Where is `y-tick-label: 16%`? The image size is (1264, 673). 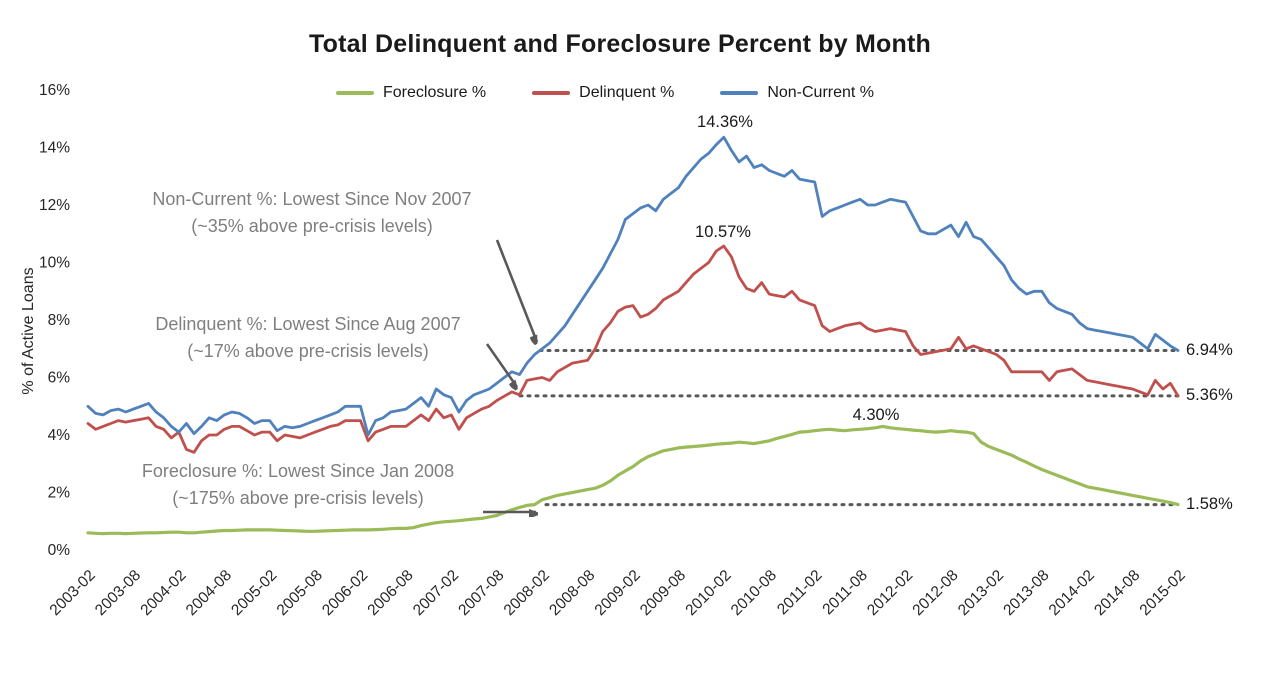
y-tick-label: 16% is located at coordinates (54, 90).